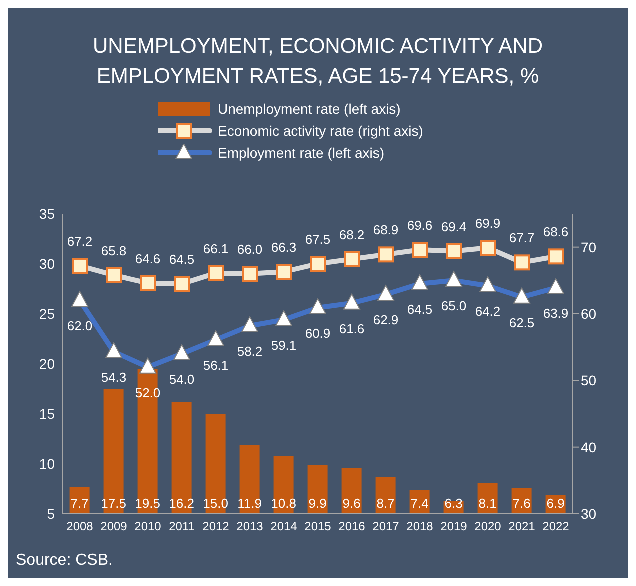 The width and height of the screenshot is (636, 586). I want to click on x-tick-label: 2021, so click(522, 527).